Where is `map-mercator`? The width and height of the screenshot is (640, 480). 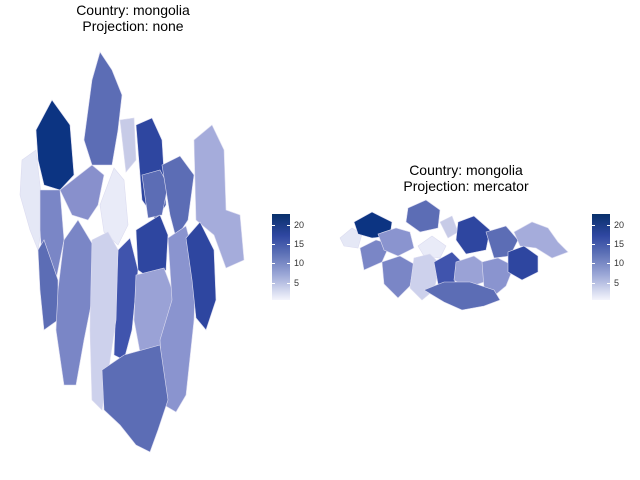
map-mercator is located at coordinates (454, 255).